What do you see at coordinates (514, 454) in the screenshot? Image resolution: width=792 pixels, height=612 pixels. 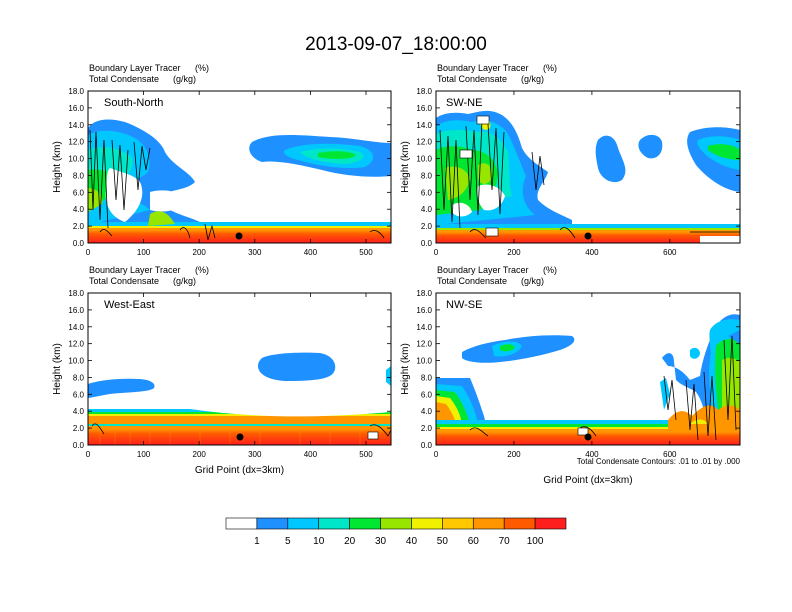 I see `x-tick-label: 200` at bounding box center [514, 454].